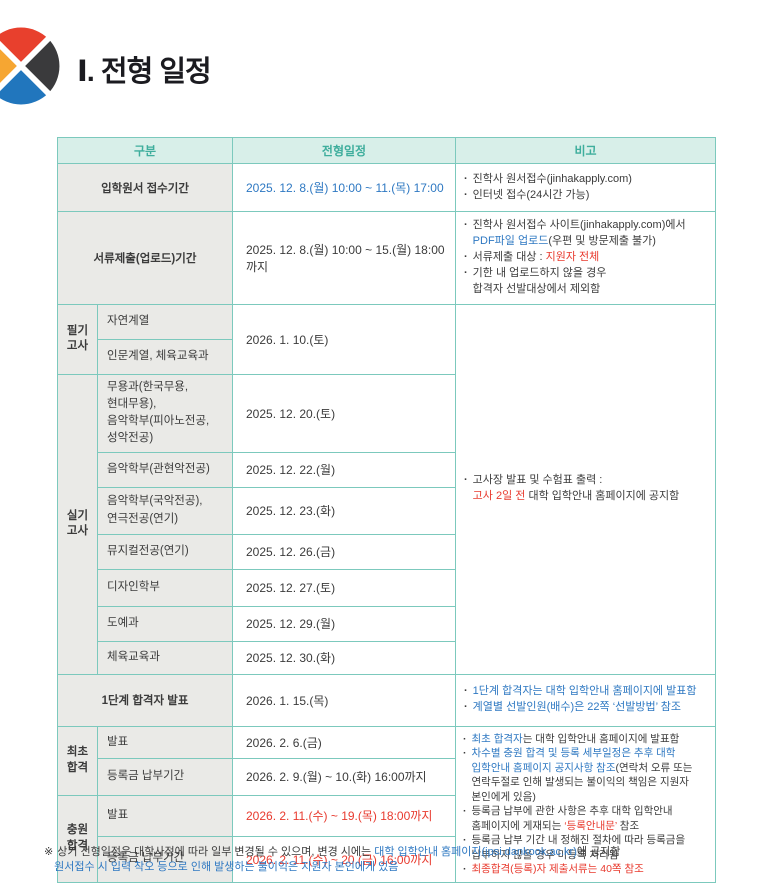 The image size is (773, 883). What do you see at coordinates (602, 240) in the screenshot?
I see `note-segment: (우편 및 방문제출 불가)` at bounding box center [602, 240].